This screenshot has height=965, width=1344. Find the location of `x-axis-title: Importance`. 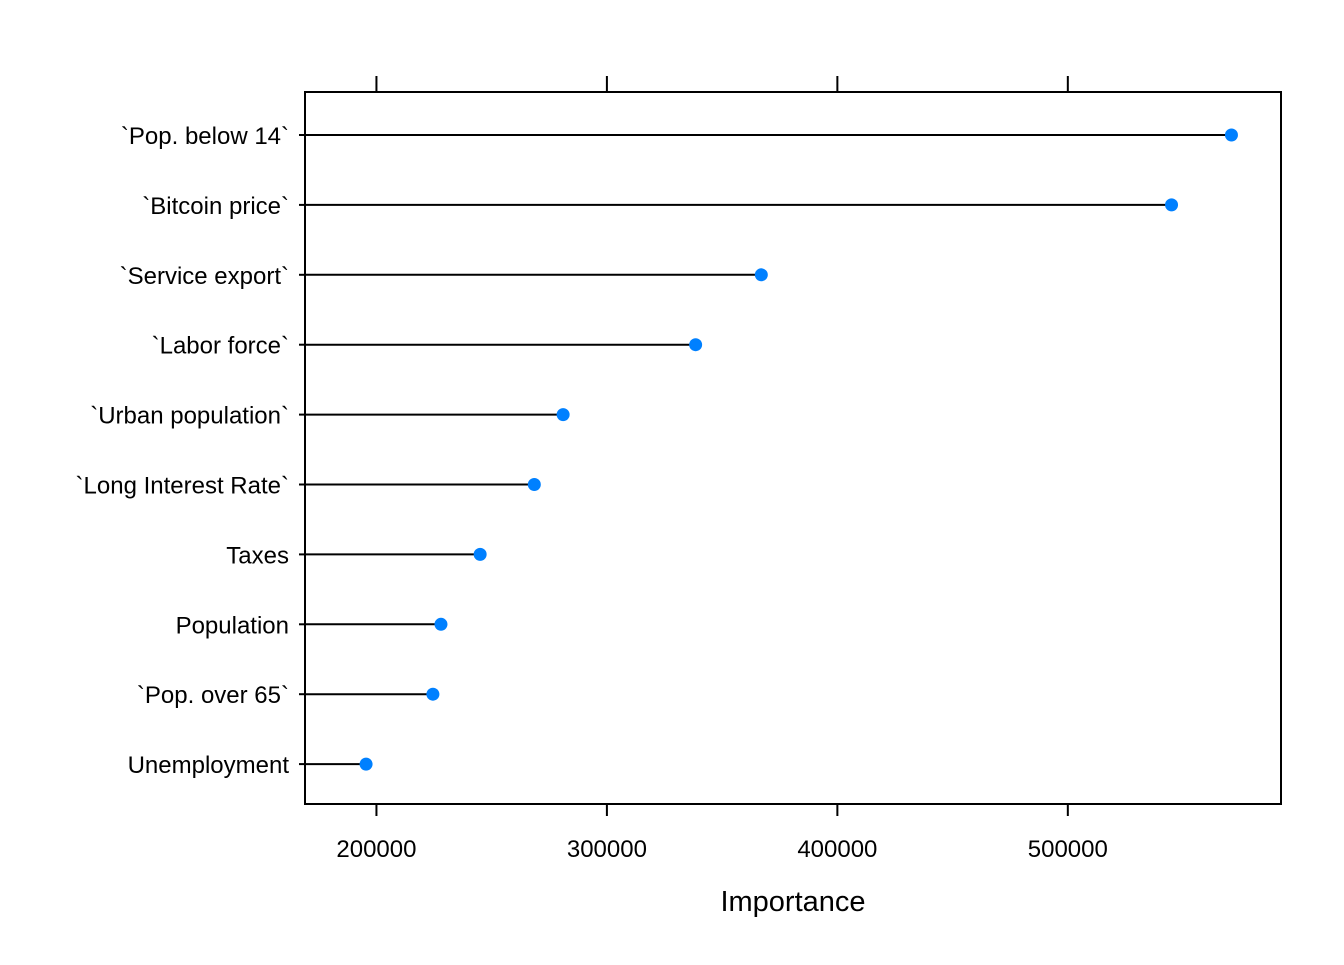

x-axis-title: Importance is located at coordinates (792, 902).